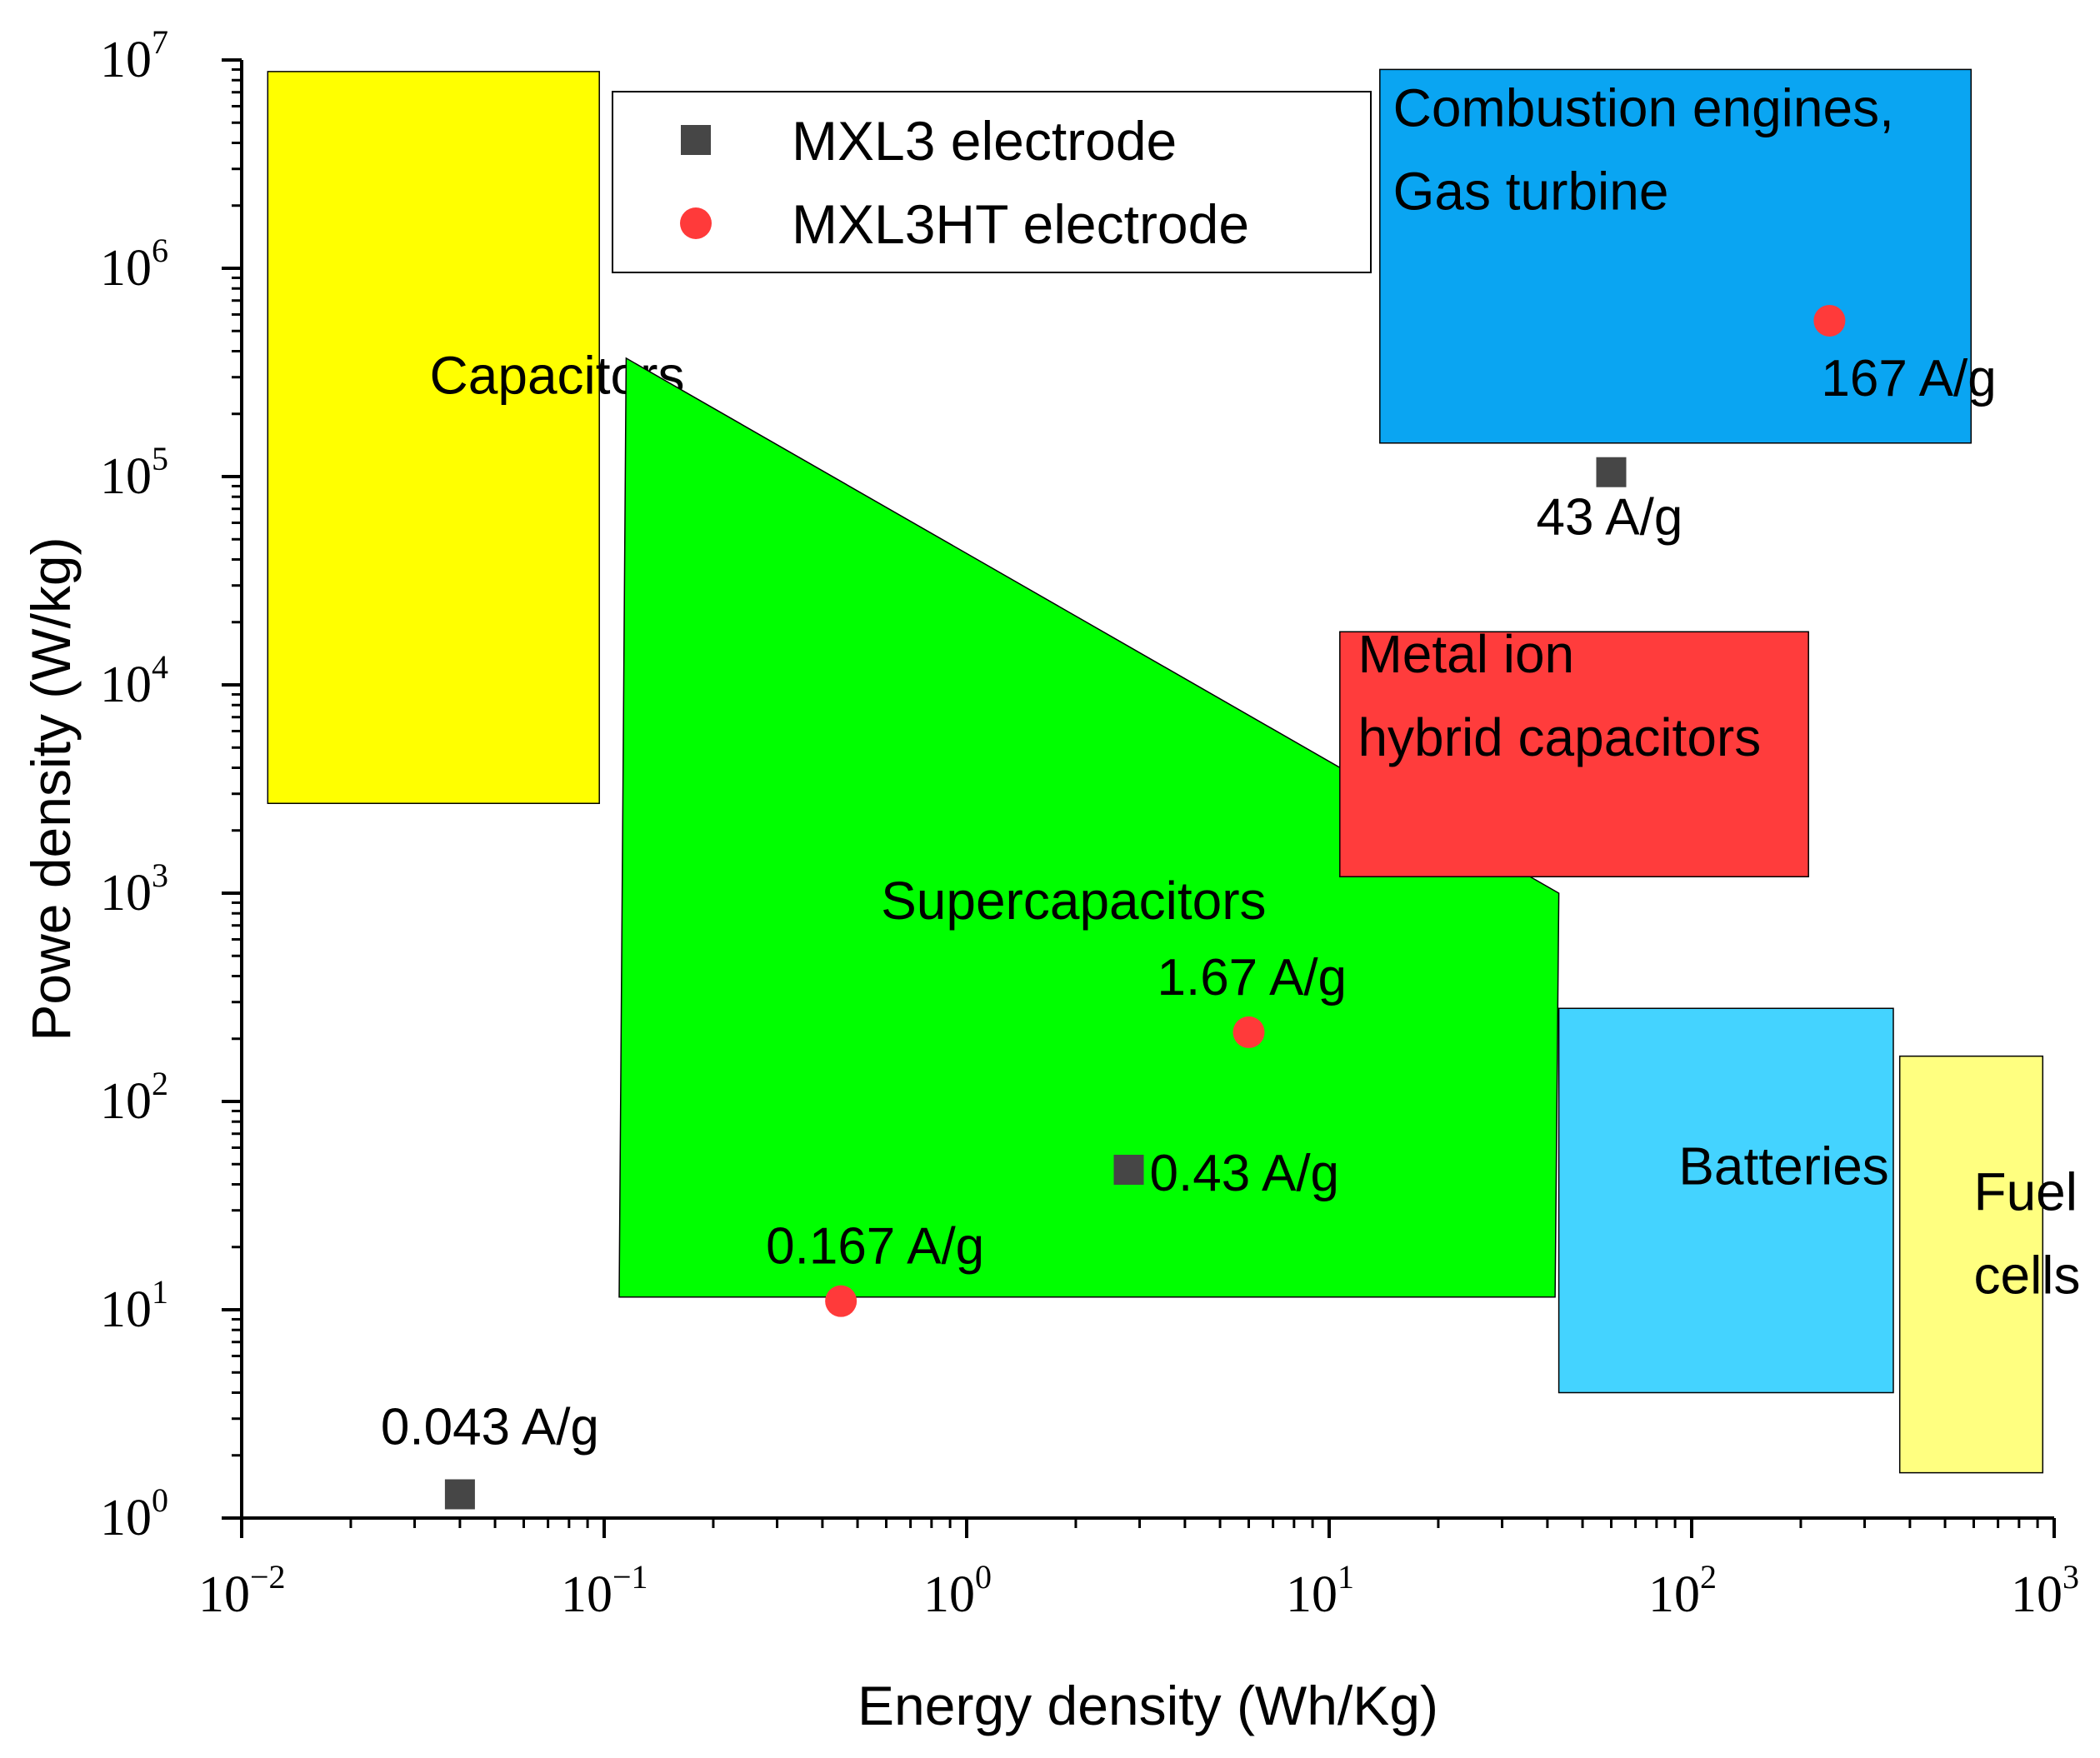  Describe the element at coordinates (2045, 1590) in the screenshot. I see `x-tick-label: 10³` at that location.